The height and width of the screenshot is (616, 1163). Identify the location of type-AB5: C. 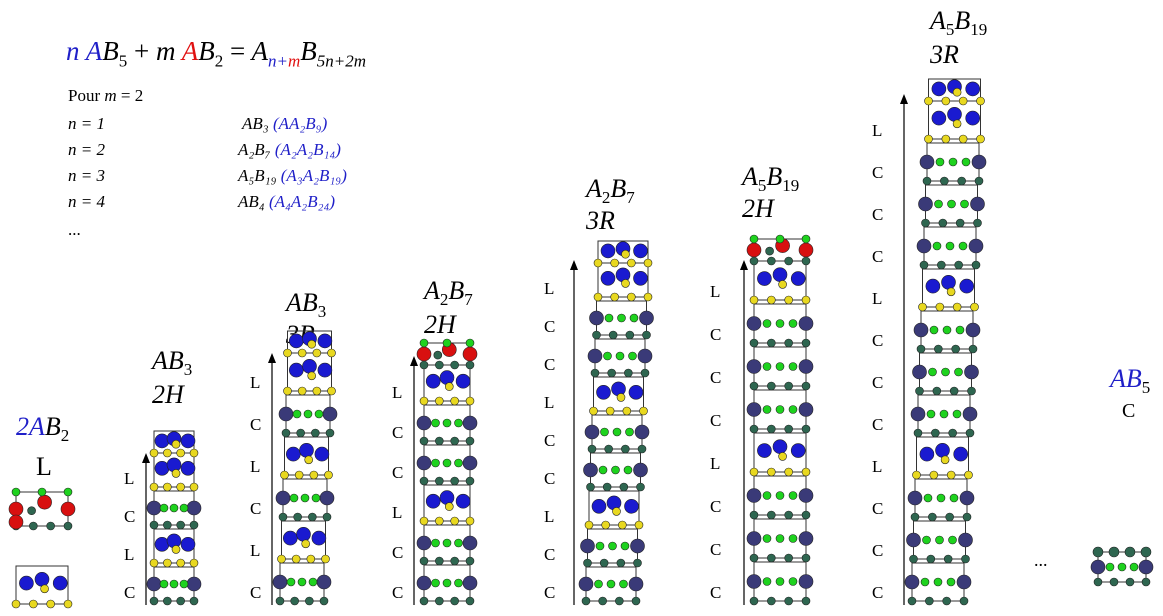
(1129, 411).